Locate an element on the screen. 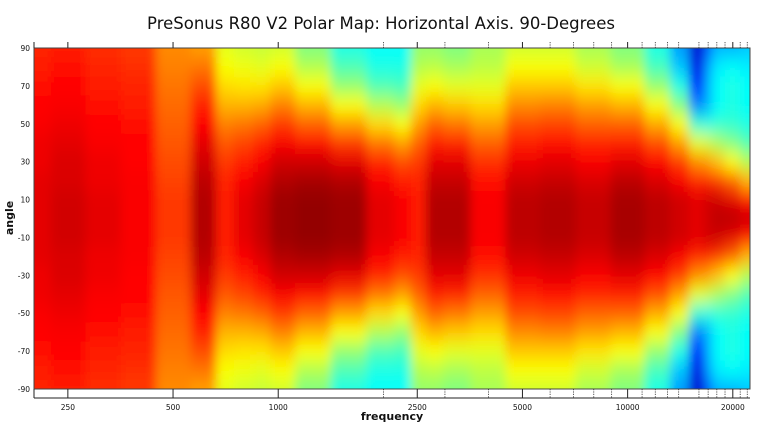 This screenshot has height=437, width=768. x-tick-label: 1000 is located at coordinates (278, 407).